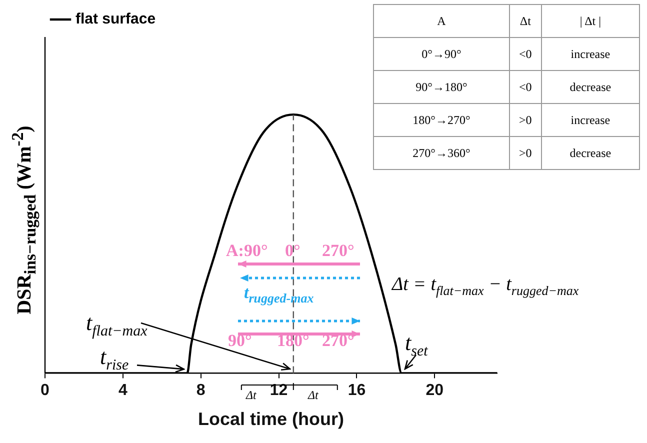  What do you see at coordinates (45, 391) in the screenshot?
I see `x-tick-label: 0` at bounding box center [45, 391].